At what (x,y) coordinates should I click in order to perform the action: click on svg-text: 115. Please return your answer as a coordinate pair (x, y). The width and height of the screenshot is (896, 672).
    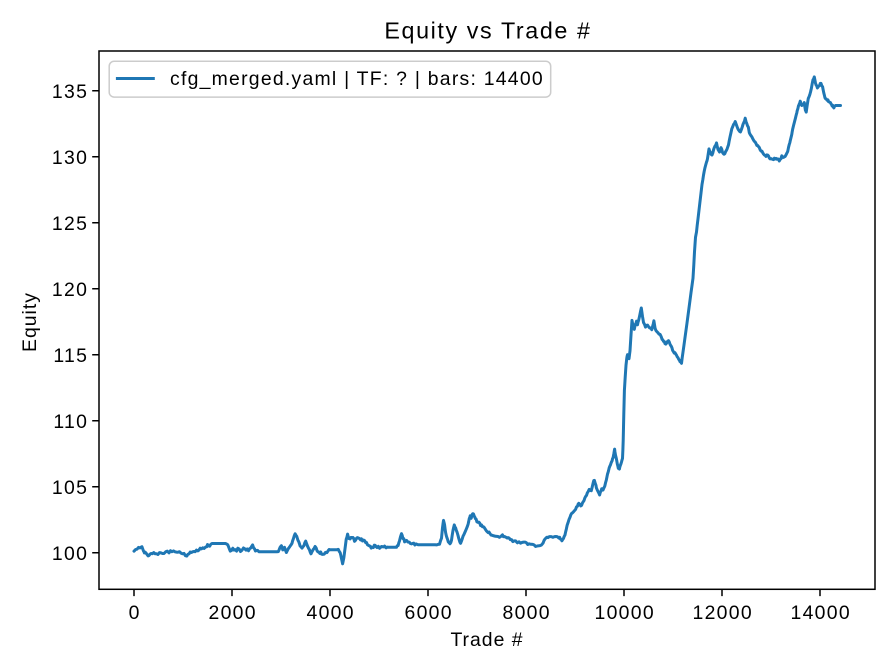
    Looking at the image, I should click on (70, 356).